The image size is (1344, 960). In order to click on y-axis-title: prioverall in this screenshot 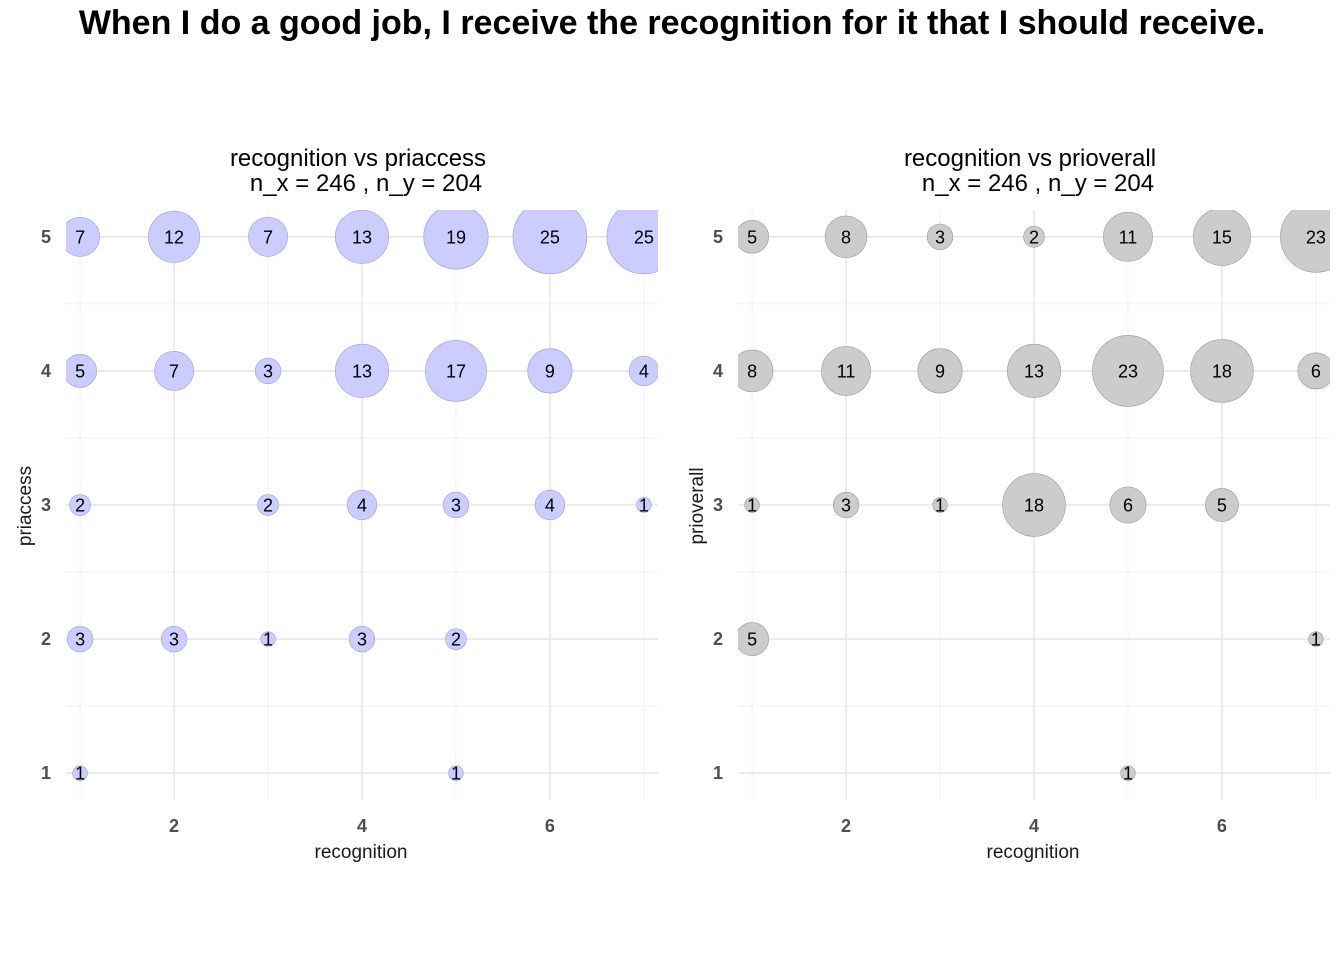, I will do `click(697, 505)`.